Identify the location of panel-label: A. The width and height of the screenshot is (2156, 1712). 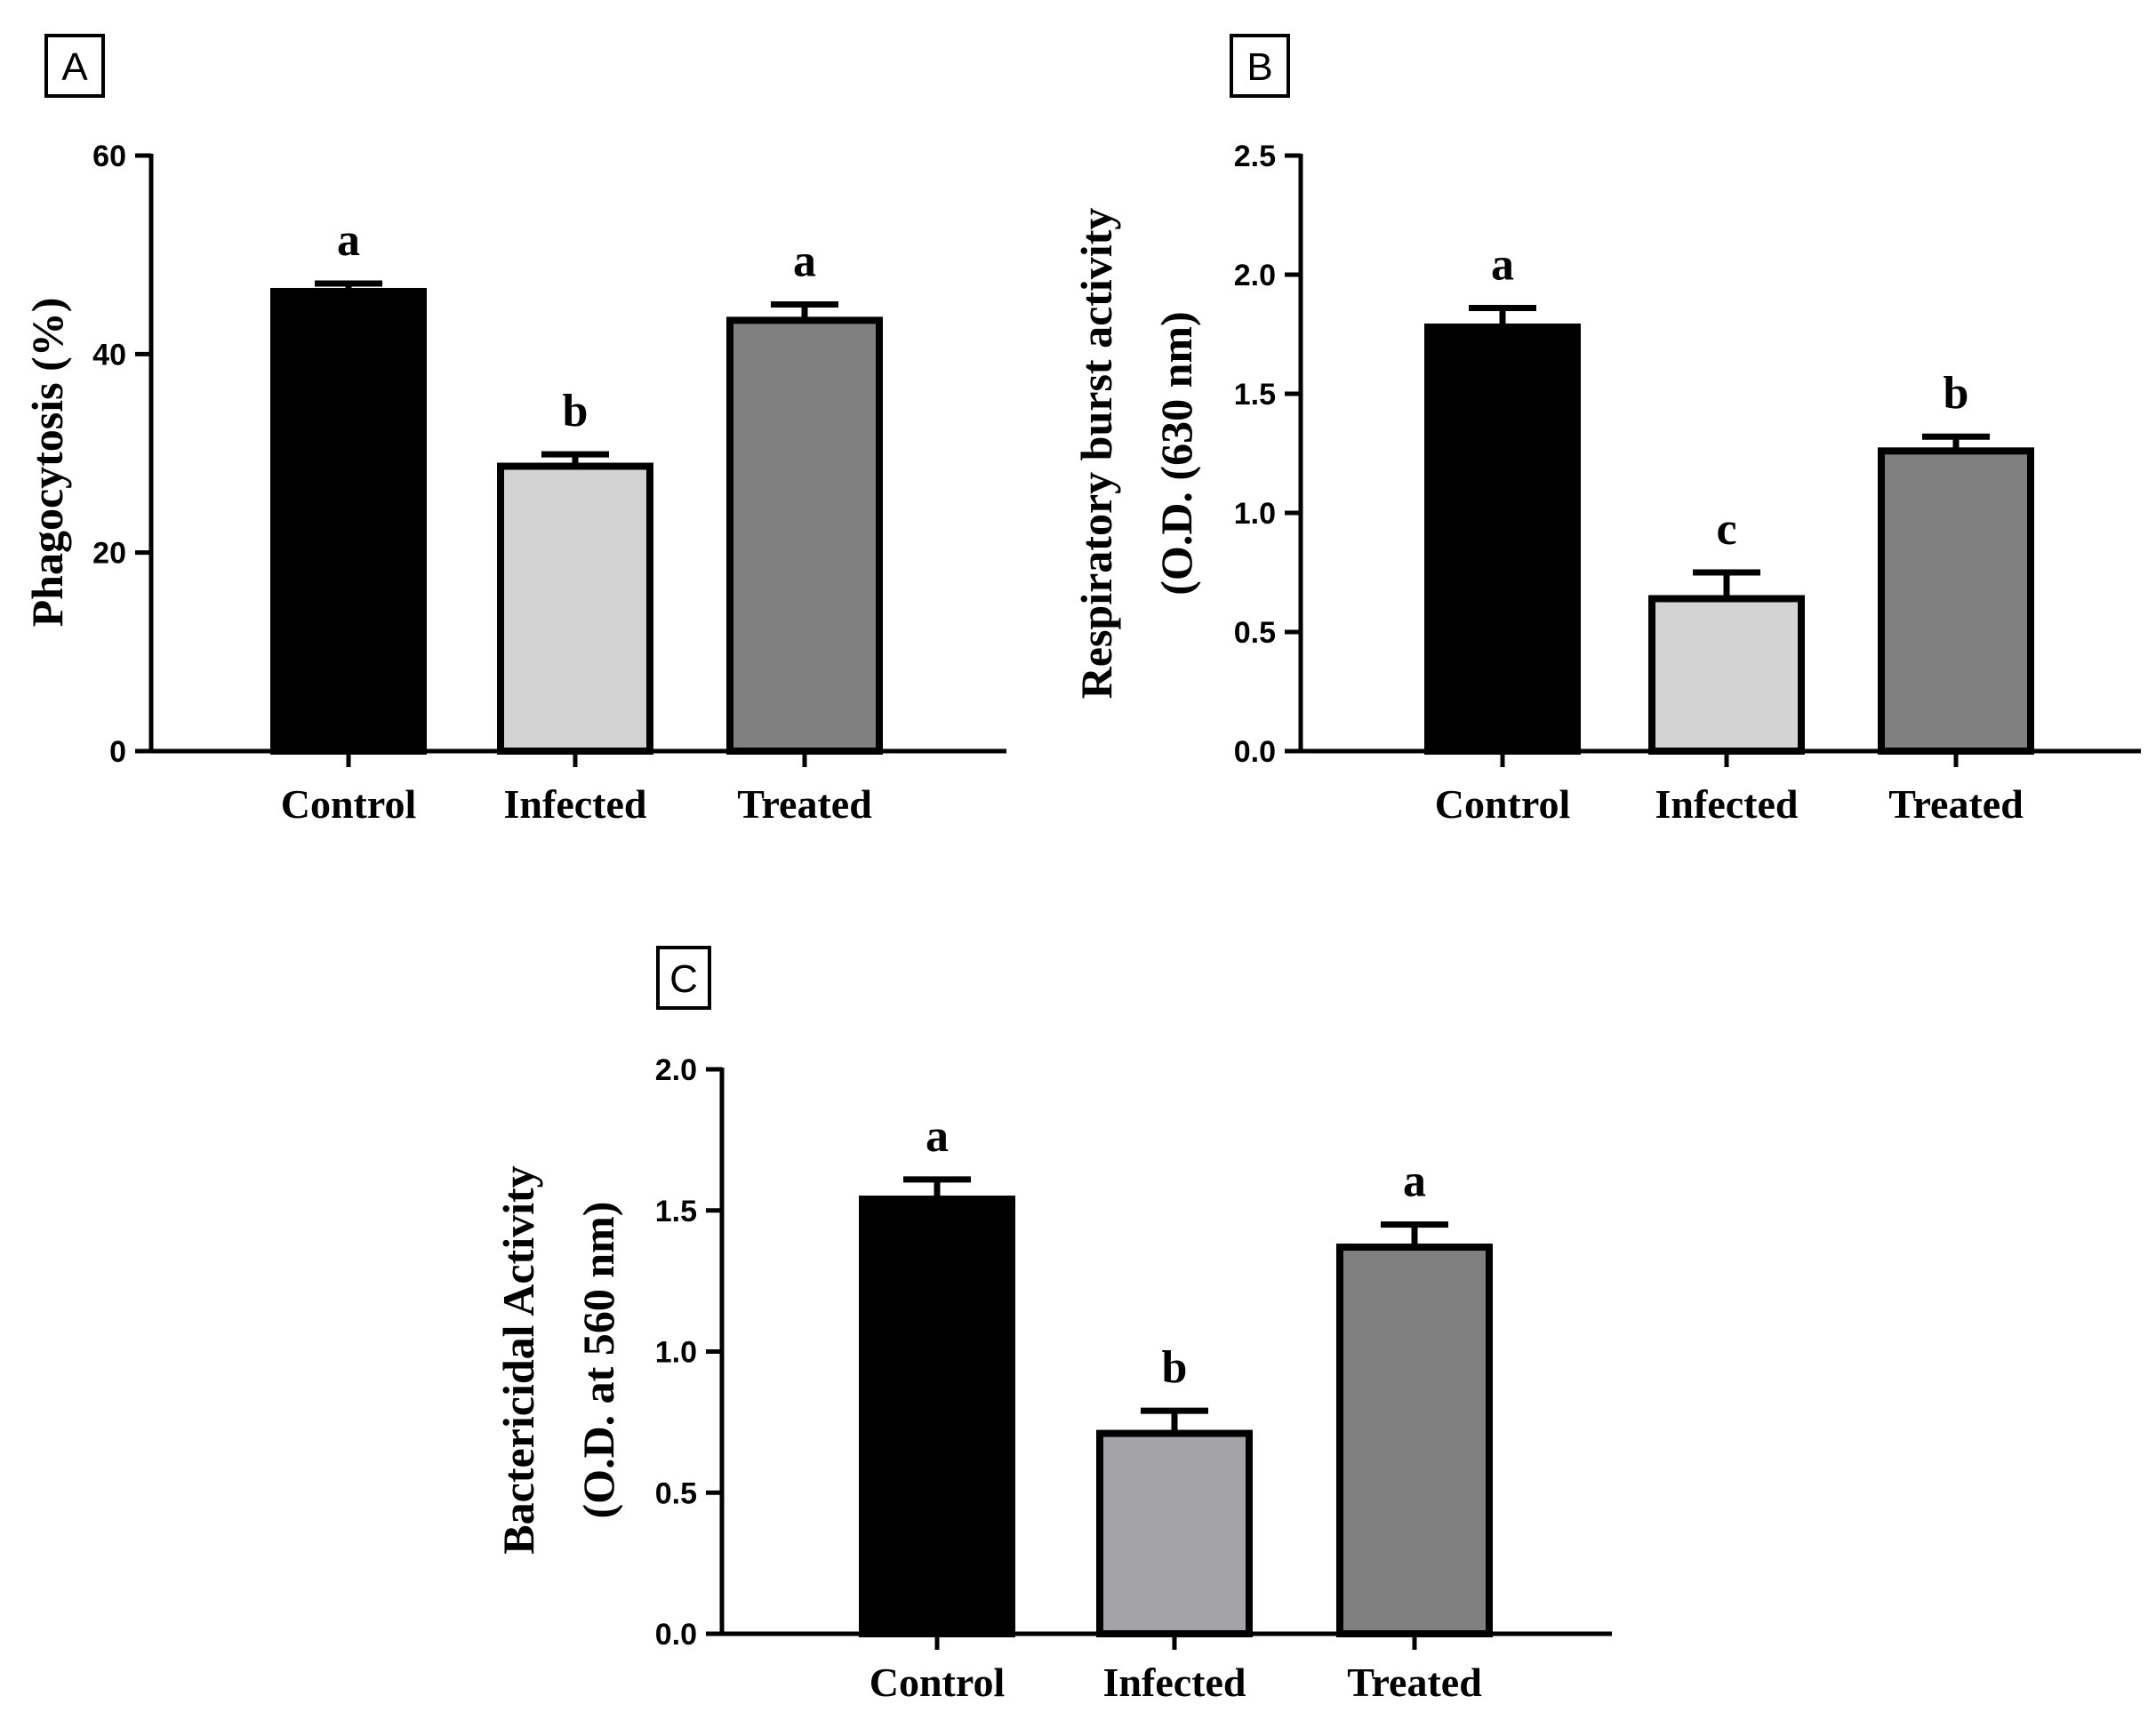
(74, 67).